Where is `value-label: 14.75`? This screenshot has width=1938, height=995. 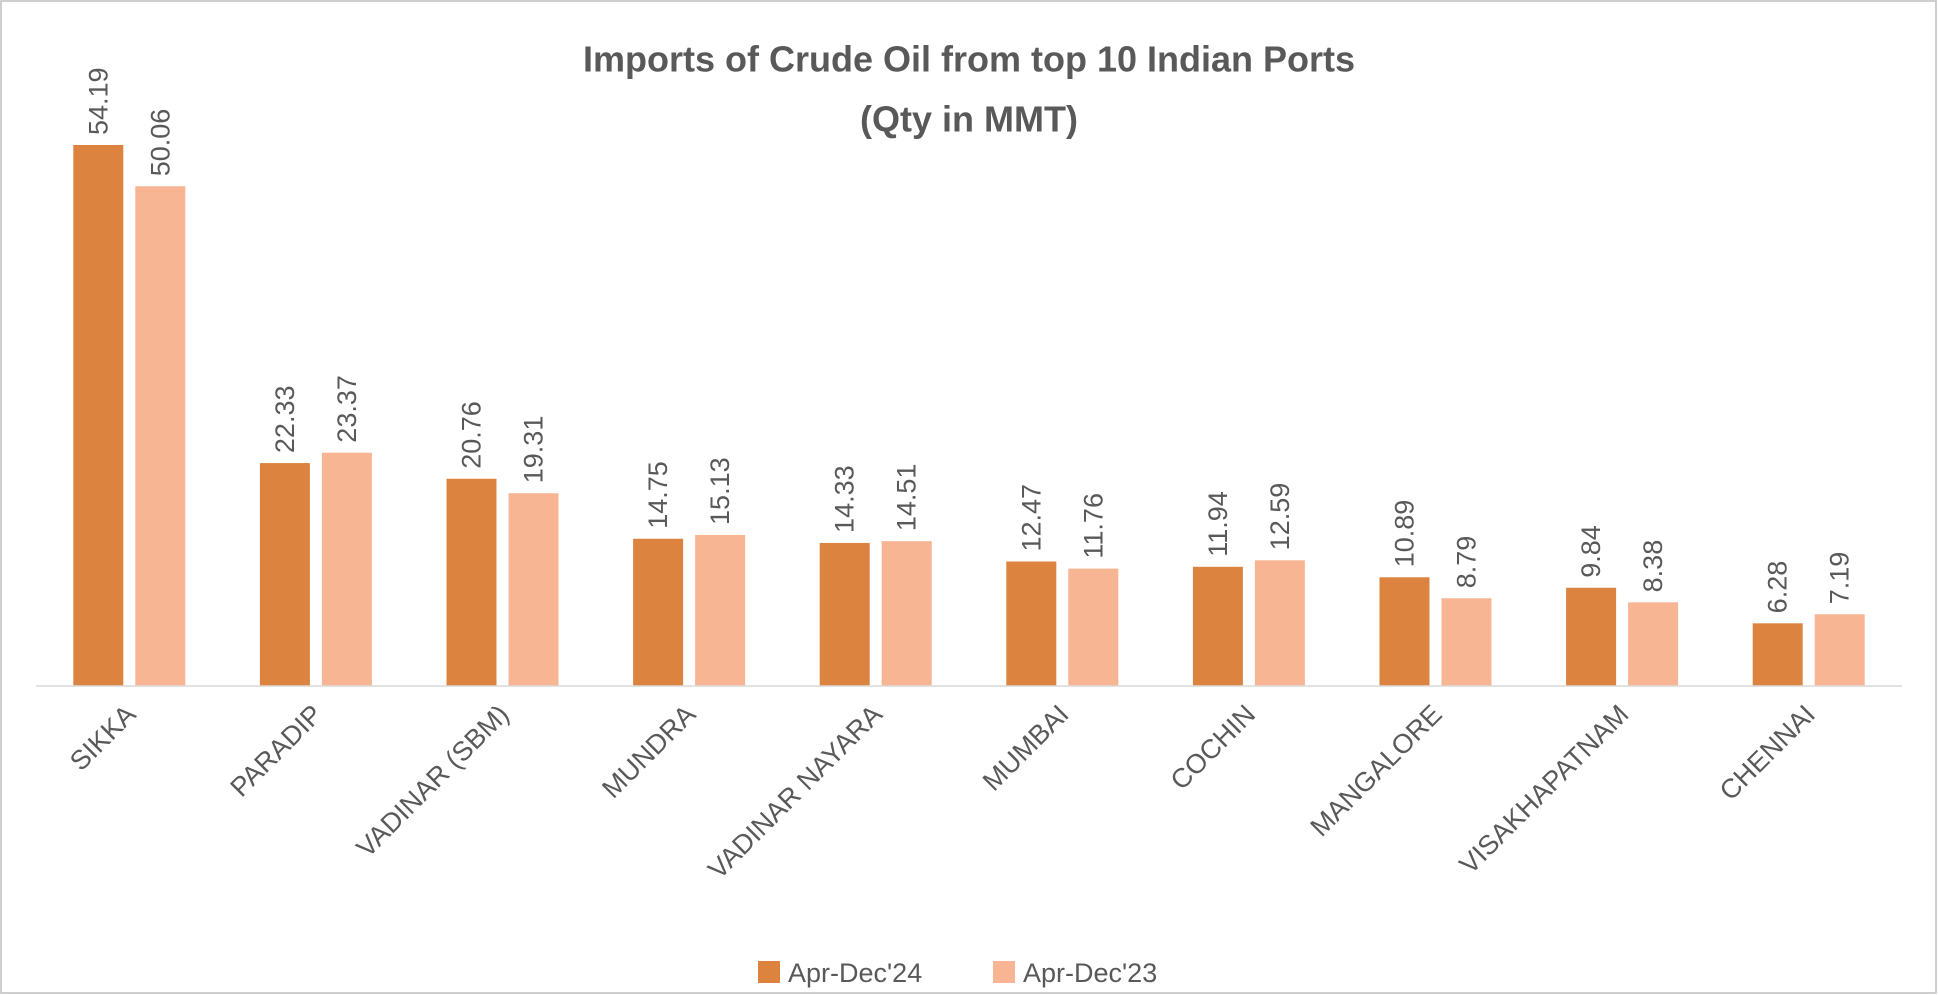 value-label: 14.75 is located at coordinates (658, 495).